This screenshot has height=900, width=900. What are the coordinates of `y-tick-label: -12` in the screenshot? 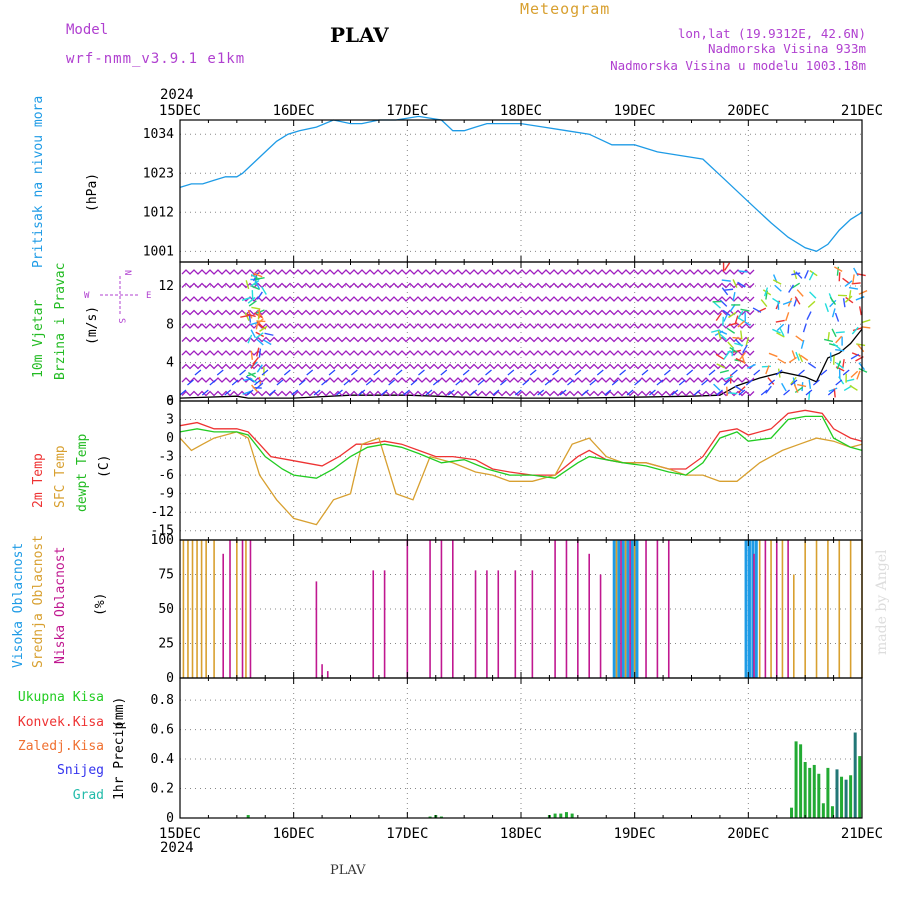 It's located at (162, 512).